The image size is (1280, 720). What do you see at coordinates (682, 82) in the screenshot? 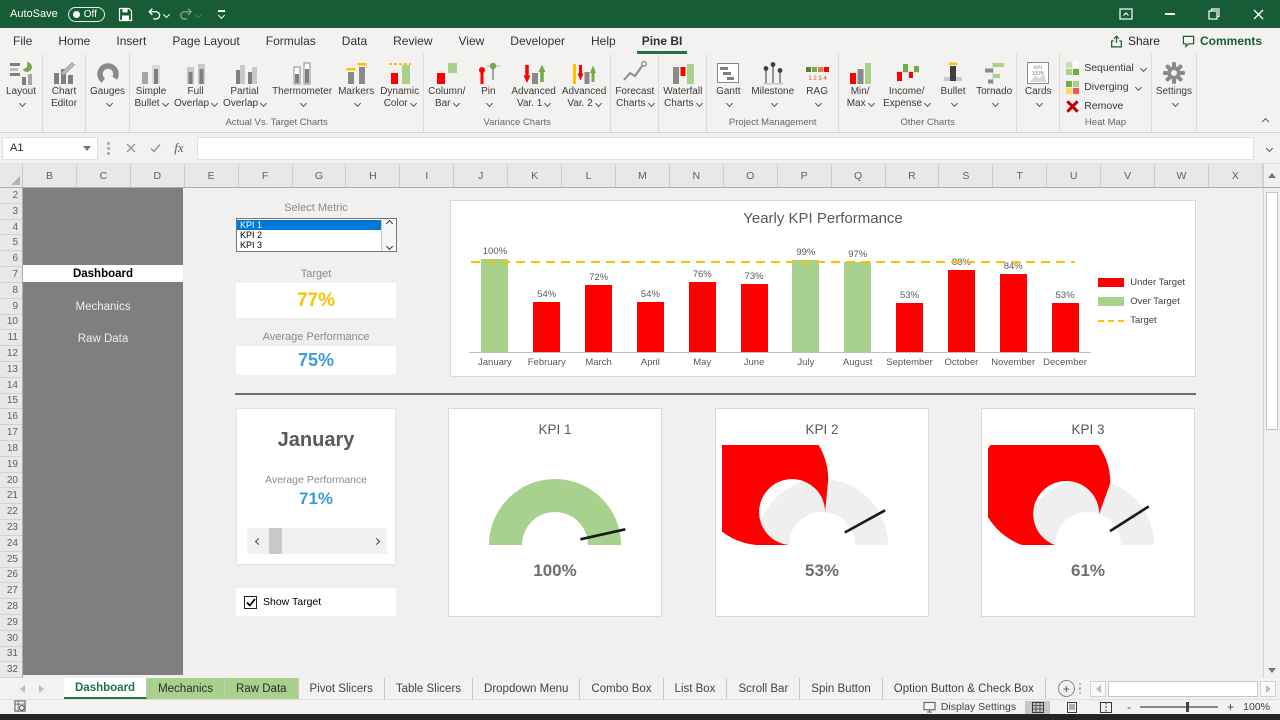
I see `ribbon-button-waterfall-charts: Waterfall Charts` at bounding box center [682, 82].